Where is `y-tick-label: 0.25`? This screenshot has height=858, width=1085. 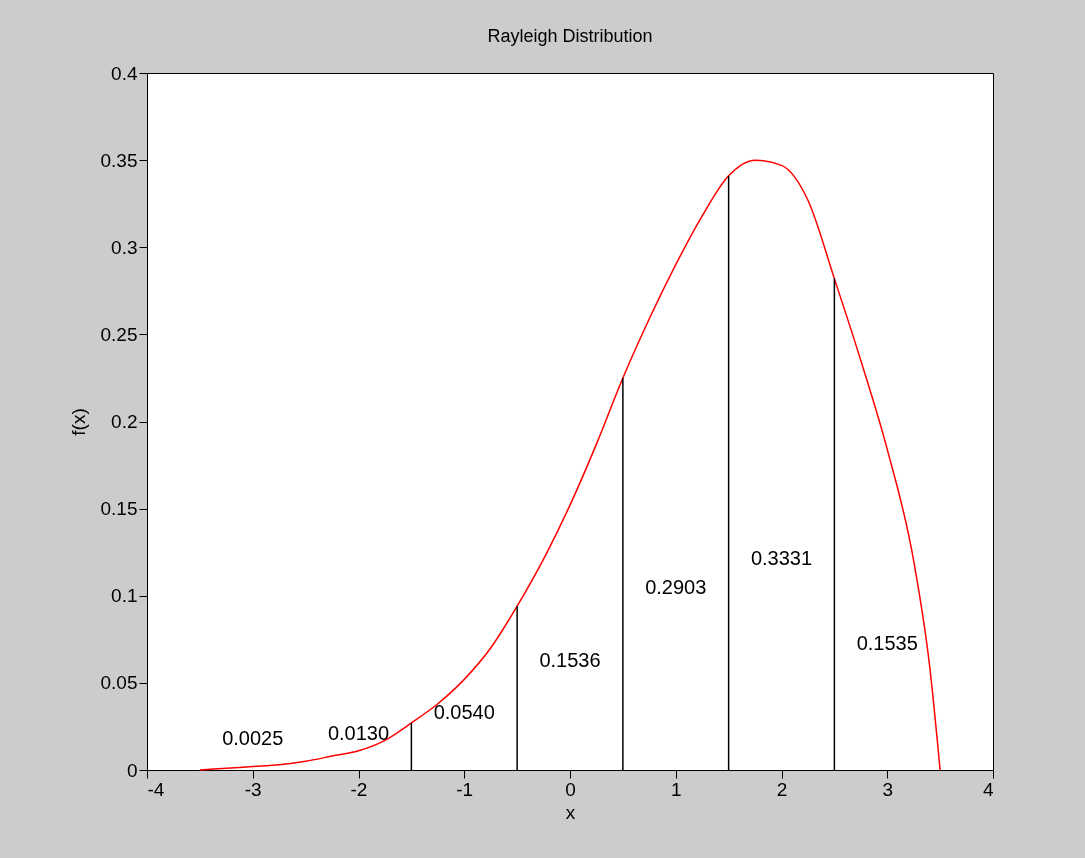
y-tick-label: 0.25 is located at coordinates (119, 334).